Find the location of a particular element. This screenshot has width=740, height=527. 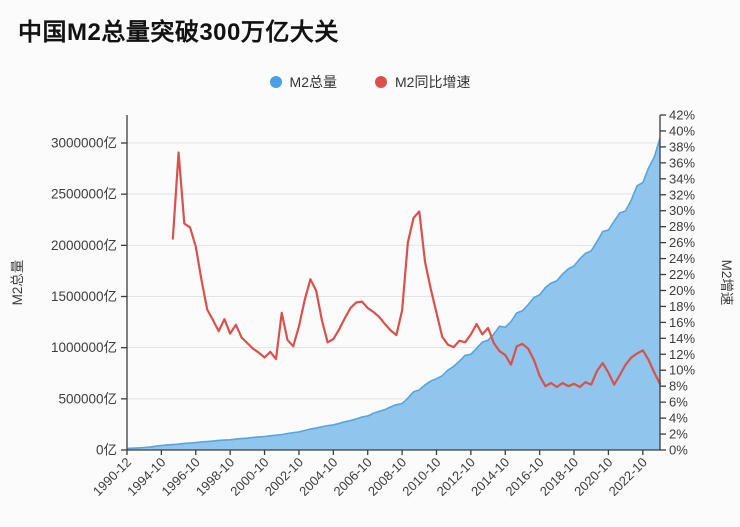

svg-text: 10% is located at coordinates (682, 370).